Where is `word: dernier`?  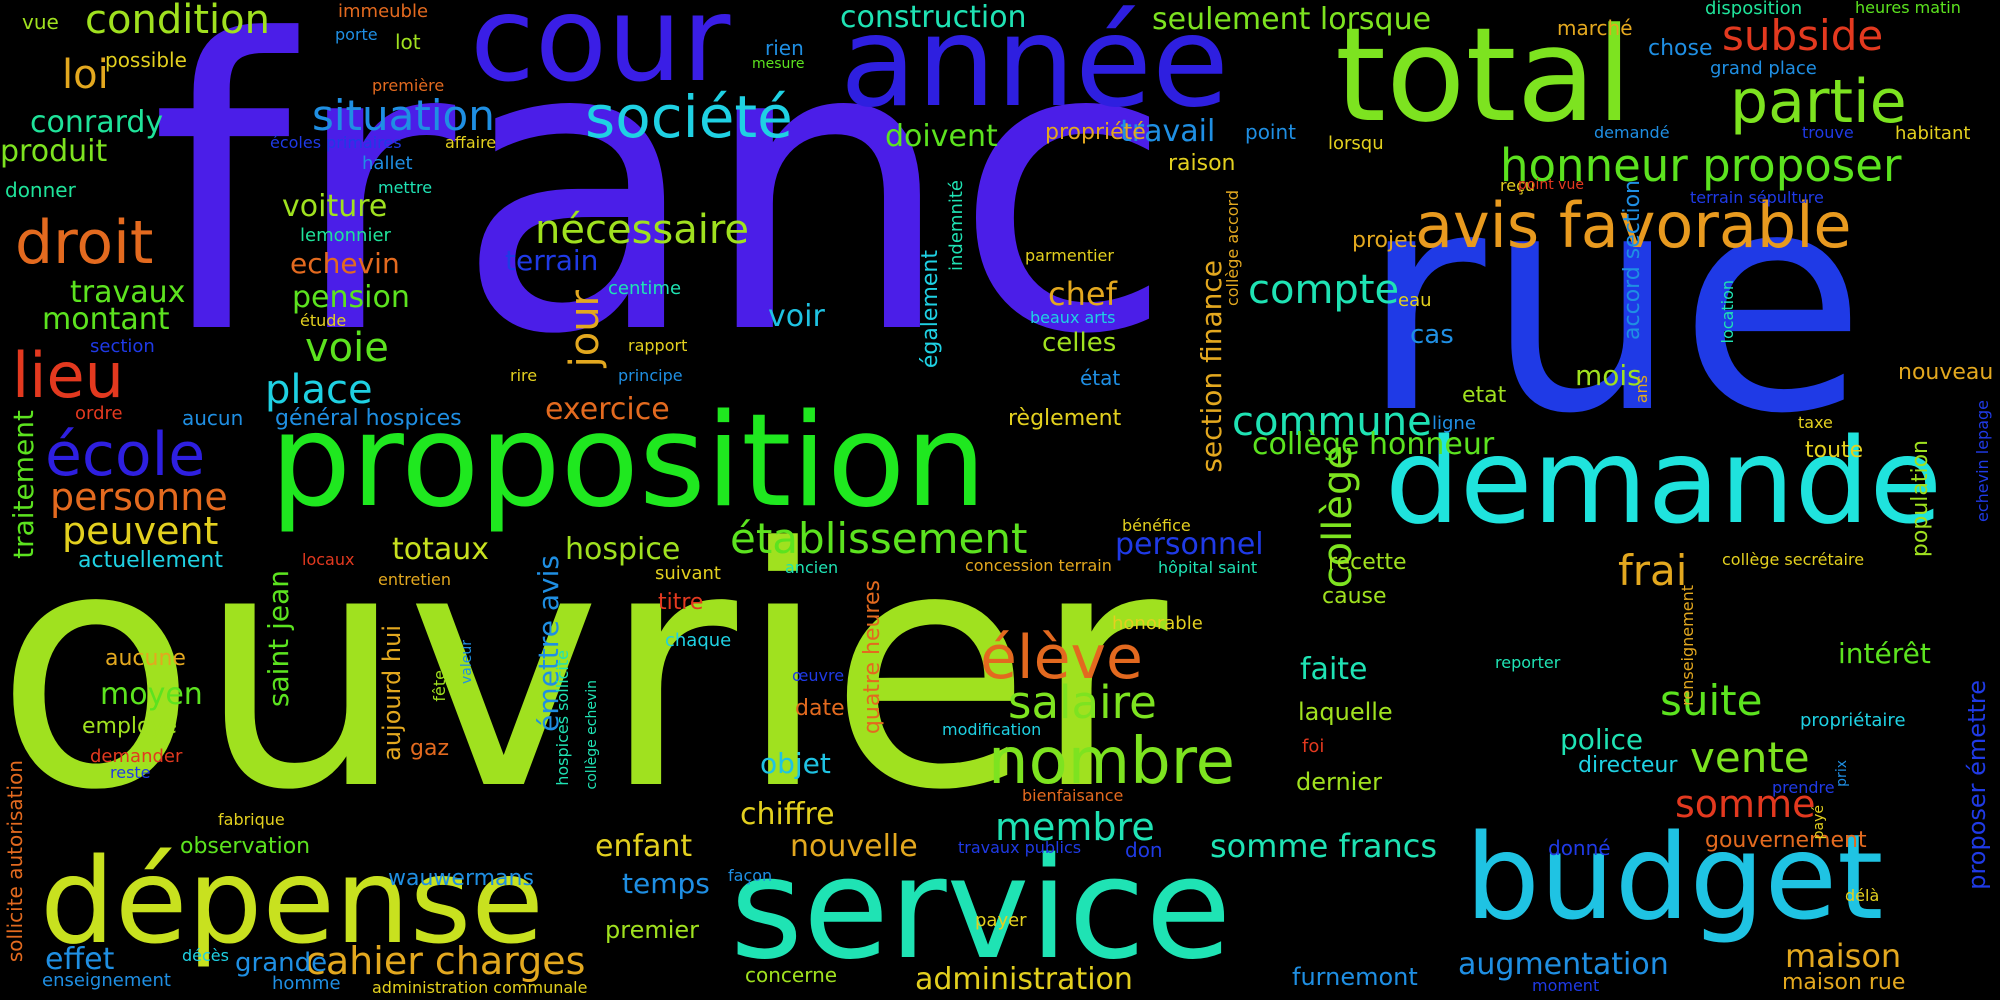 word: dernier is located at coordinates (1339, 782).